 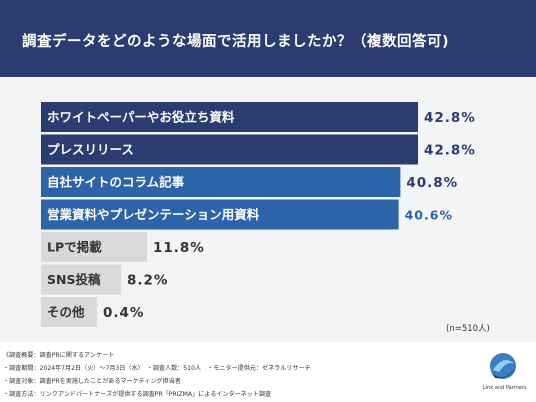 What do you see at coordinates (503, 366) in the screenshot?
I see `company-logo-icon` at bounding box center [503, 366].